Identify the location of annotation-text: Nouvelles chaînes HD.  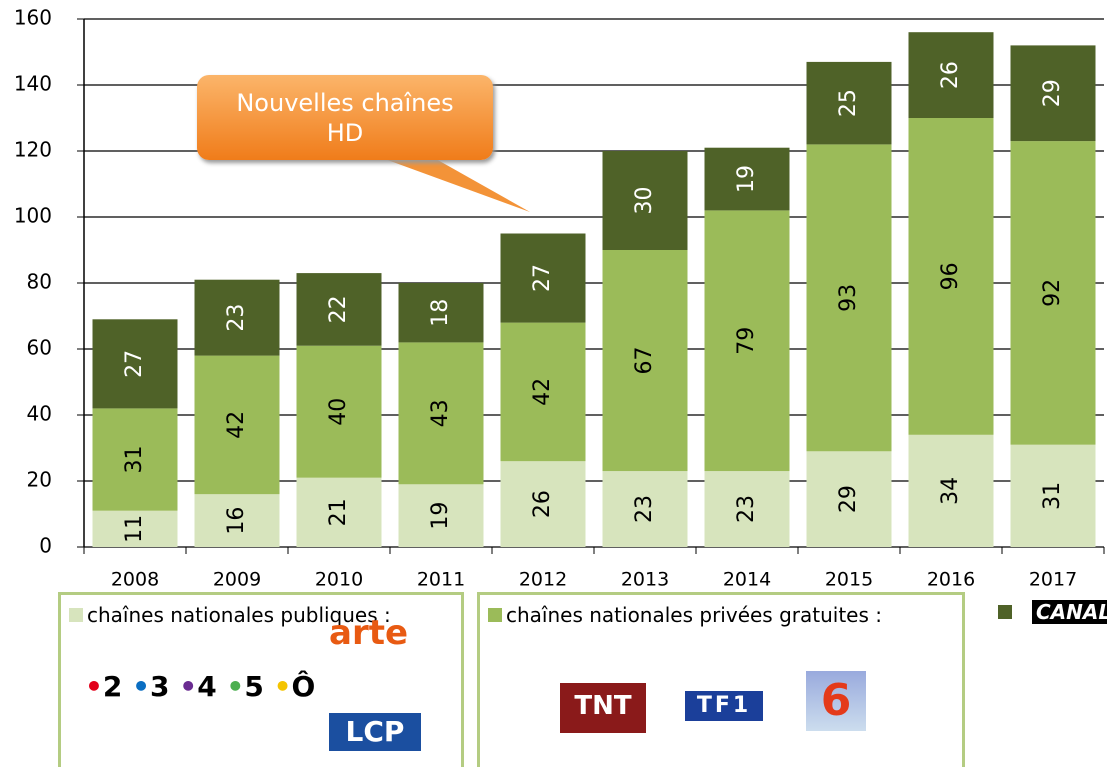
(345, 117).